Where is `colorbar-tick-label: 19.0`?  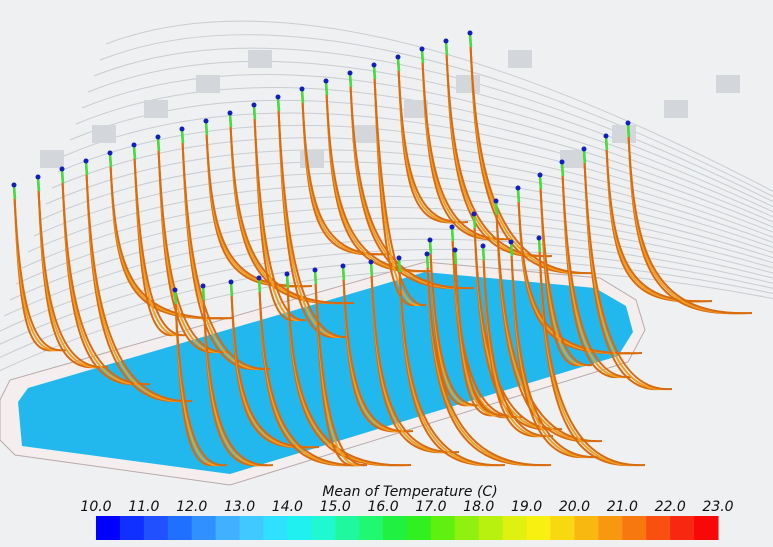 colorbar-tick-label: 19.0 is located at coordinates (526, 507).